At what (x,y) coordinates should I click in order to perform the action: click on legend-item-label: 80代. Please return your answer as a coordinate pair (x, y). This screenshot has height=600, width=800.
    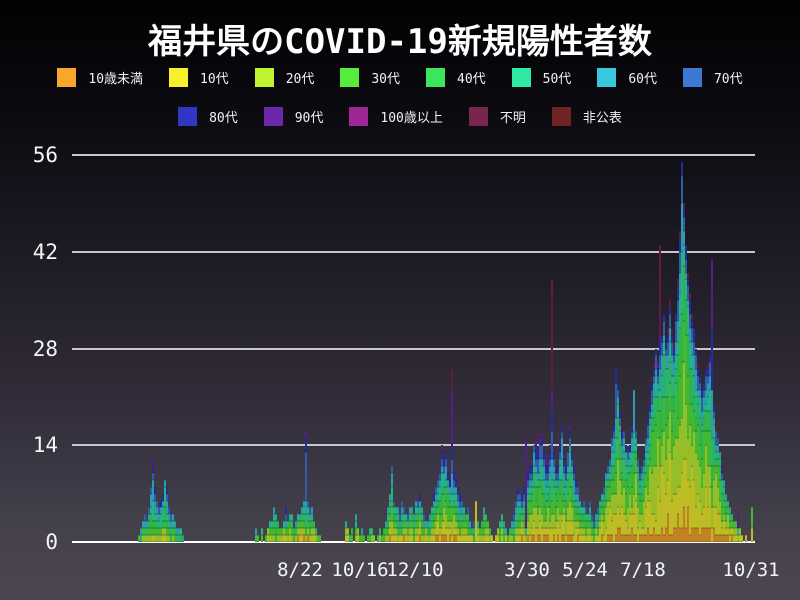
    Looking at the image, I should click on (223, 118).